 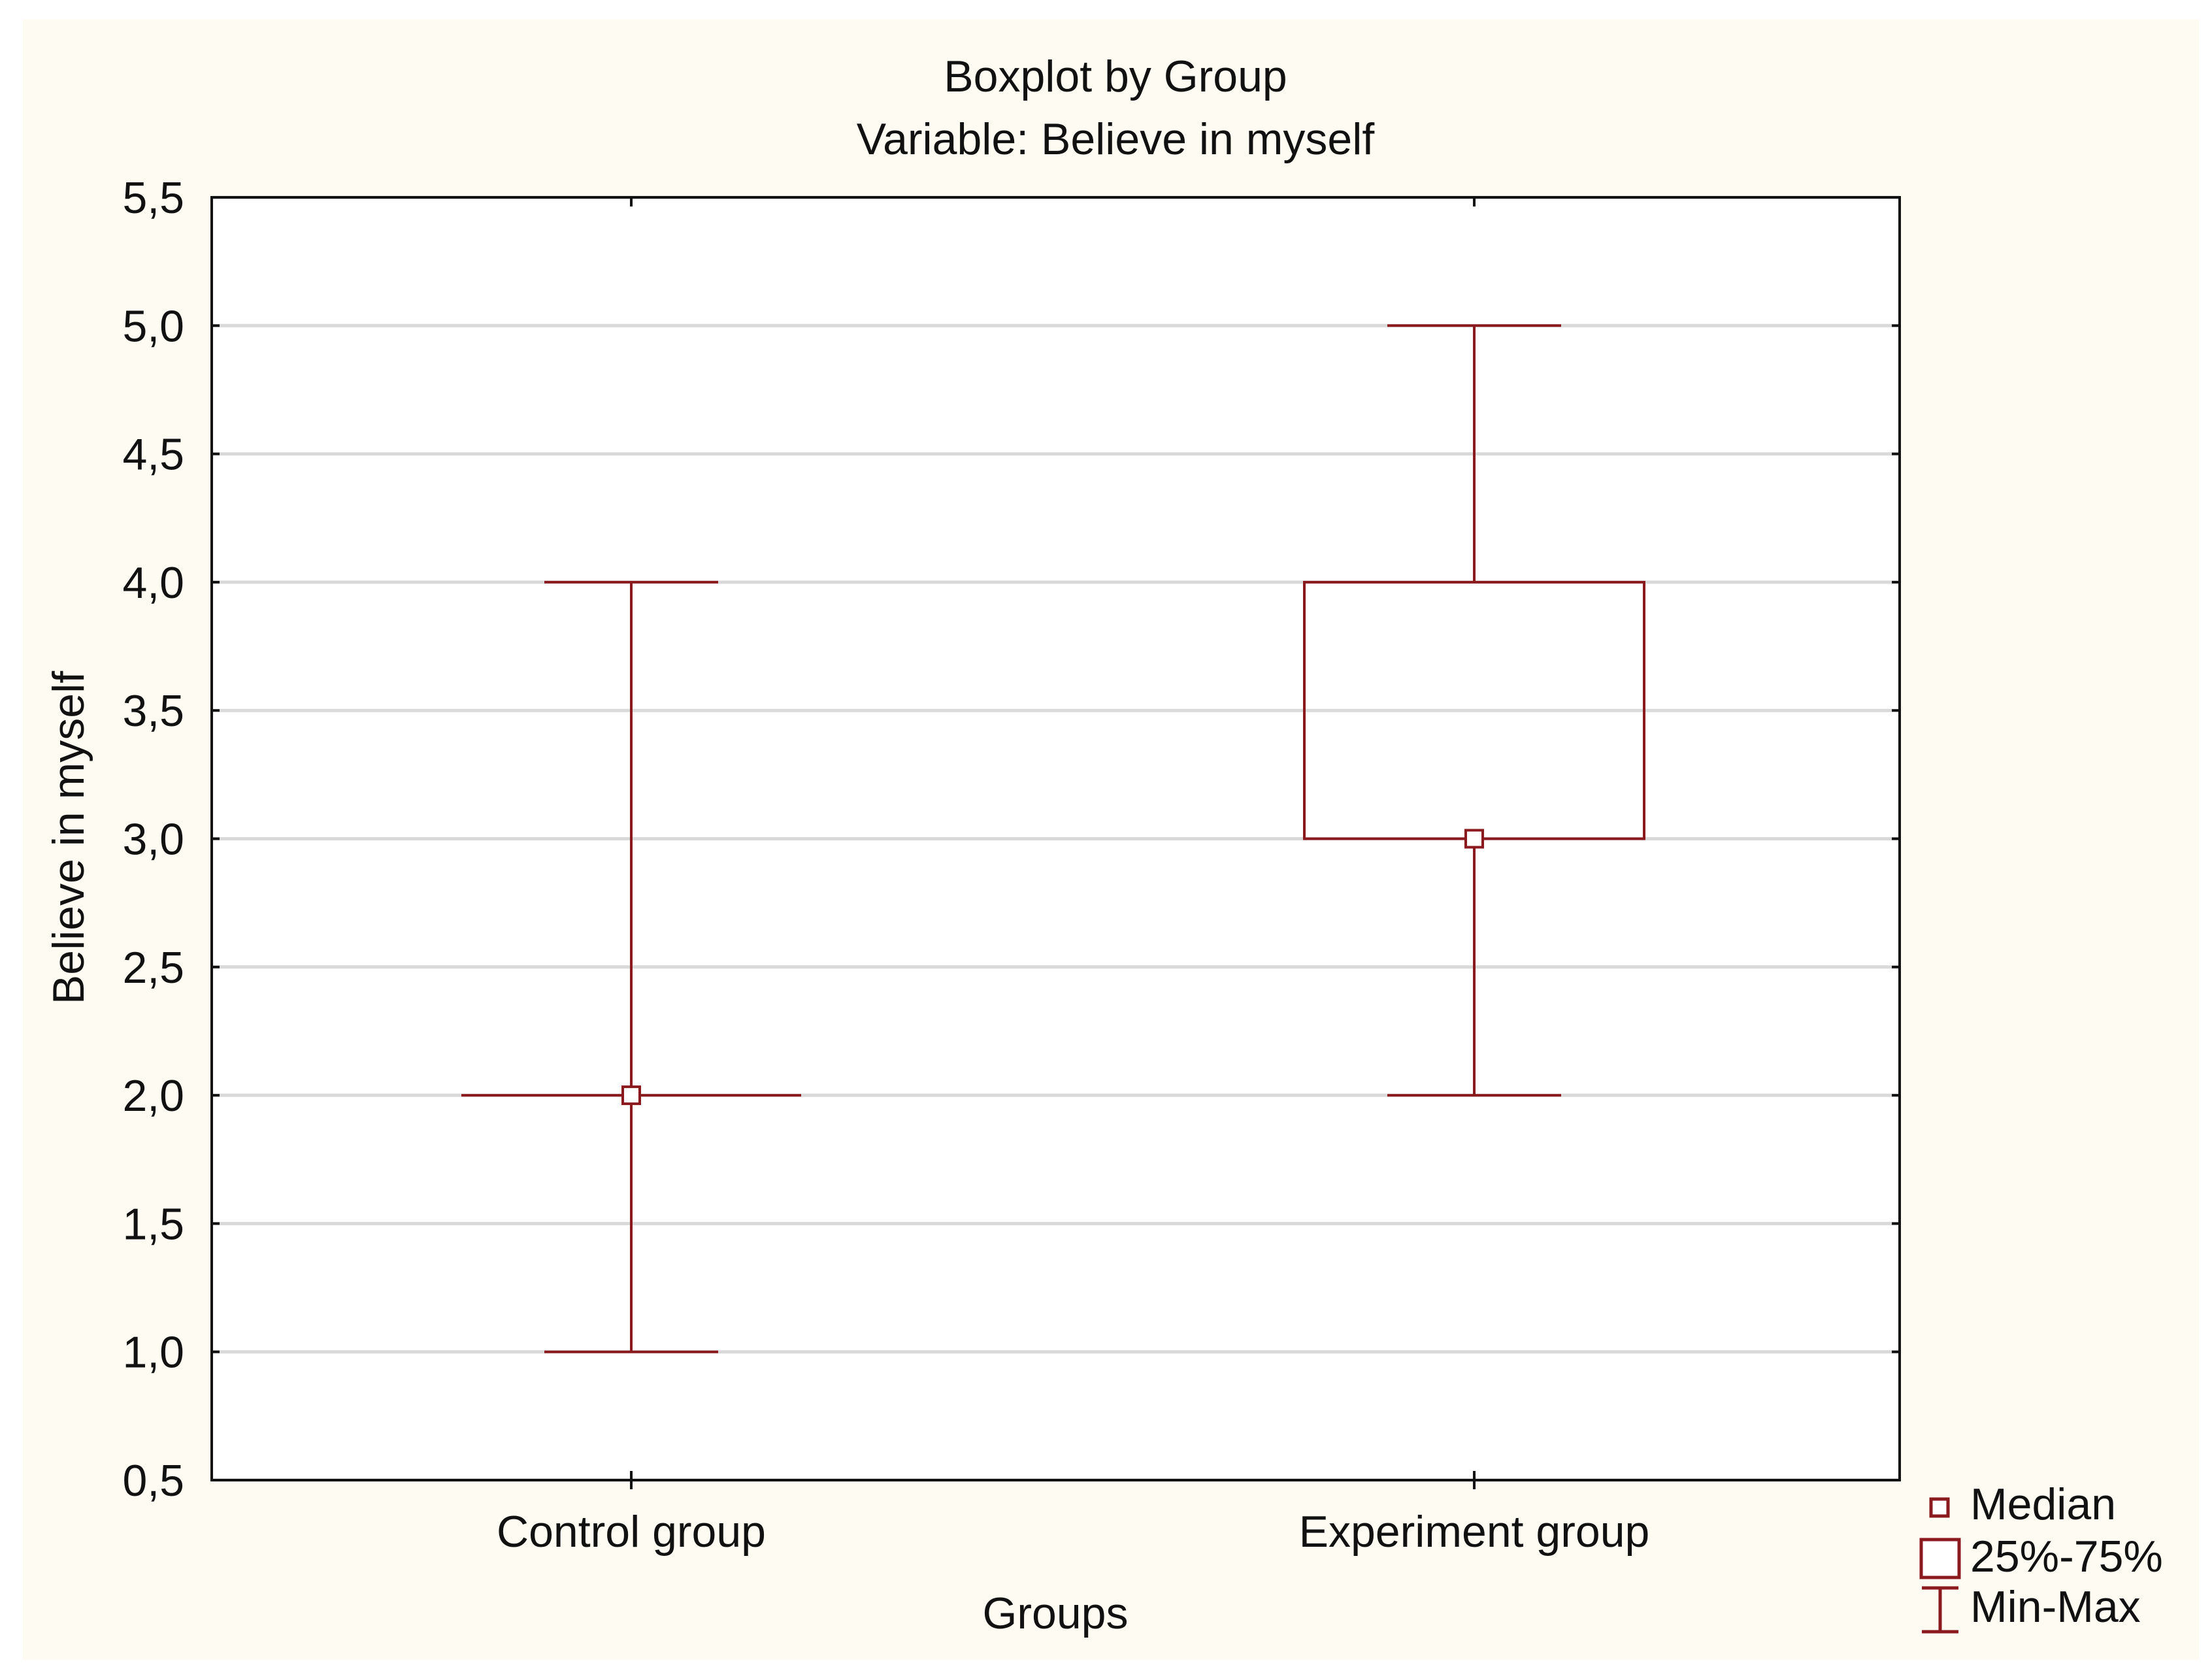 I want to click on legend-item-median: Median, so click(x=2022, y=1504).